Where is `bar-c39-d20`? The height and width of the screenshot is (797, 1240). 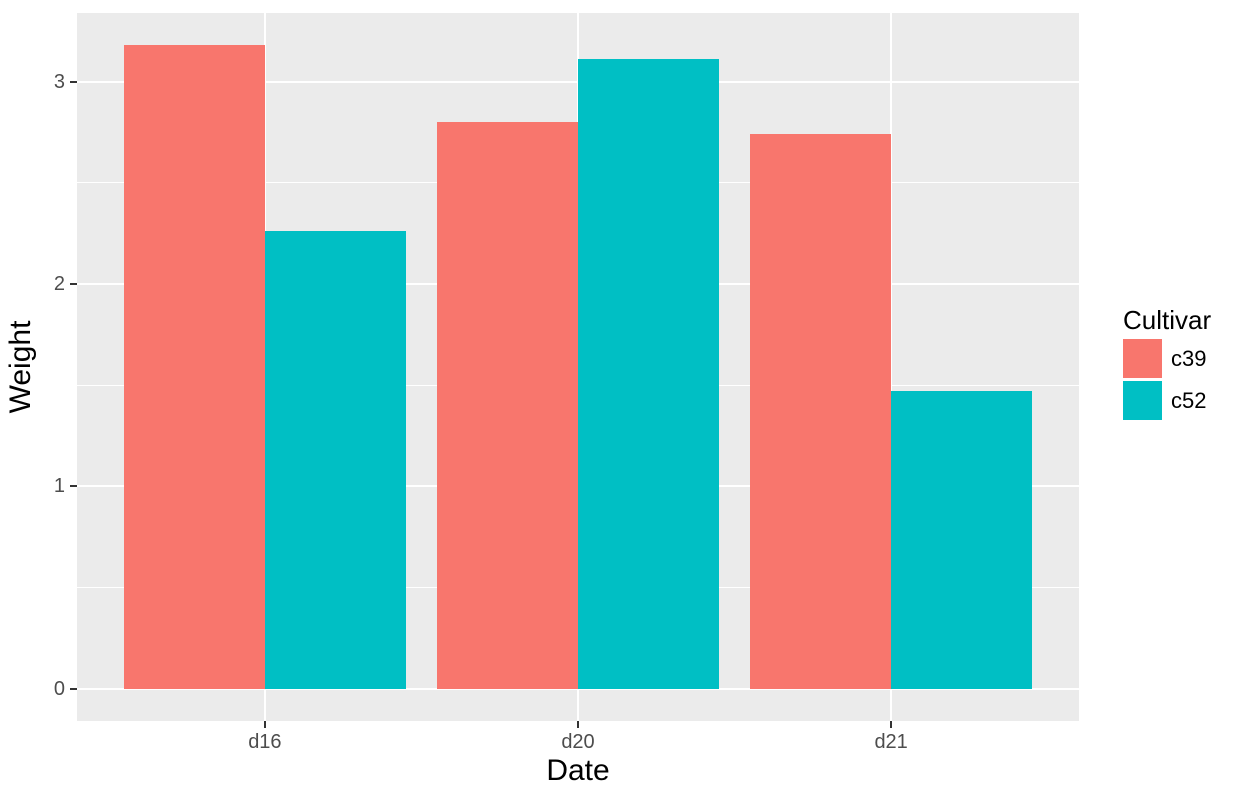 bar-c39-d20 is located at coordinates (507, 405).